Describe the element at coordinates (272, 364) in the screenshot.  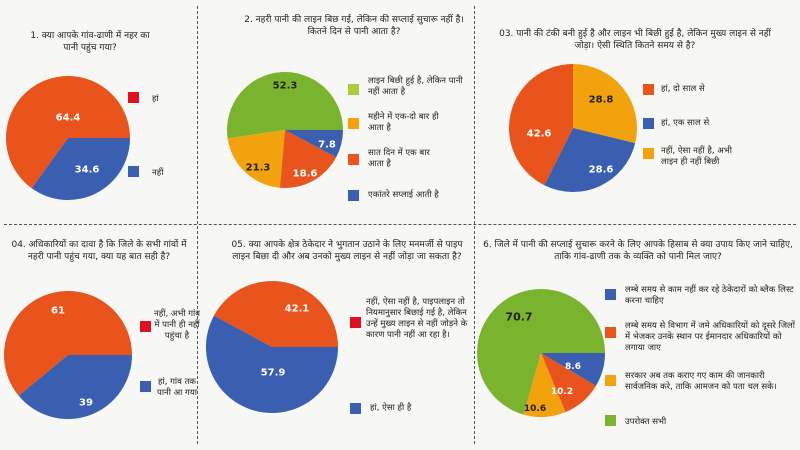
I see `chart-5-slice-blue` at that location.